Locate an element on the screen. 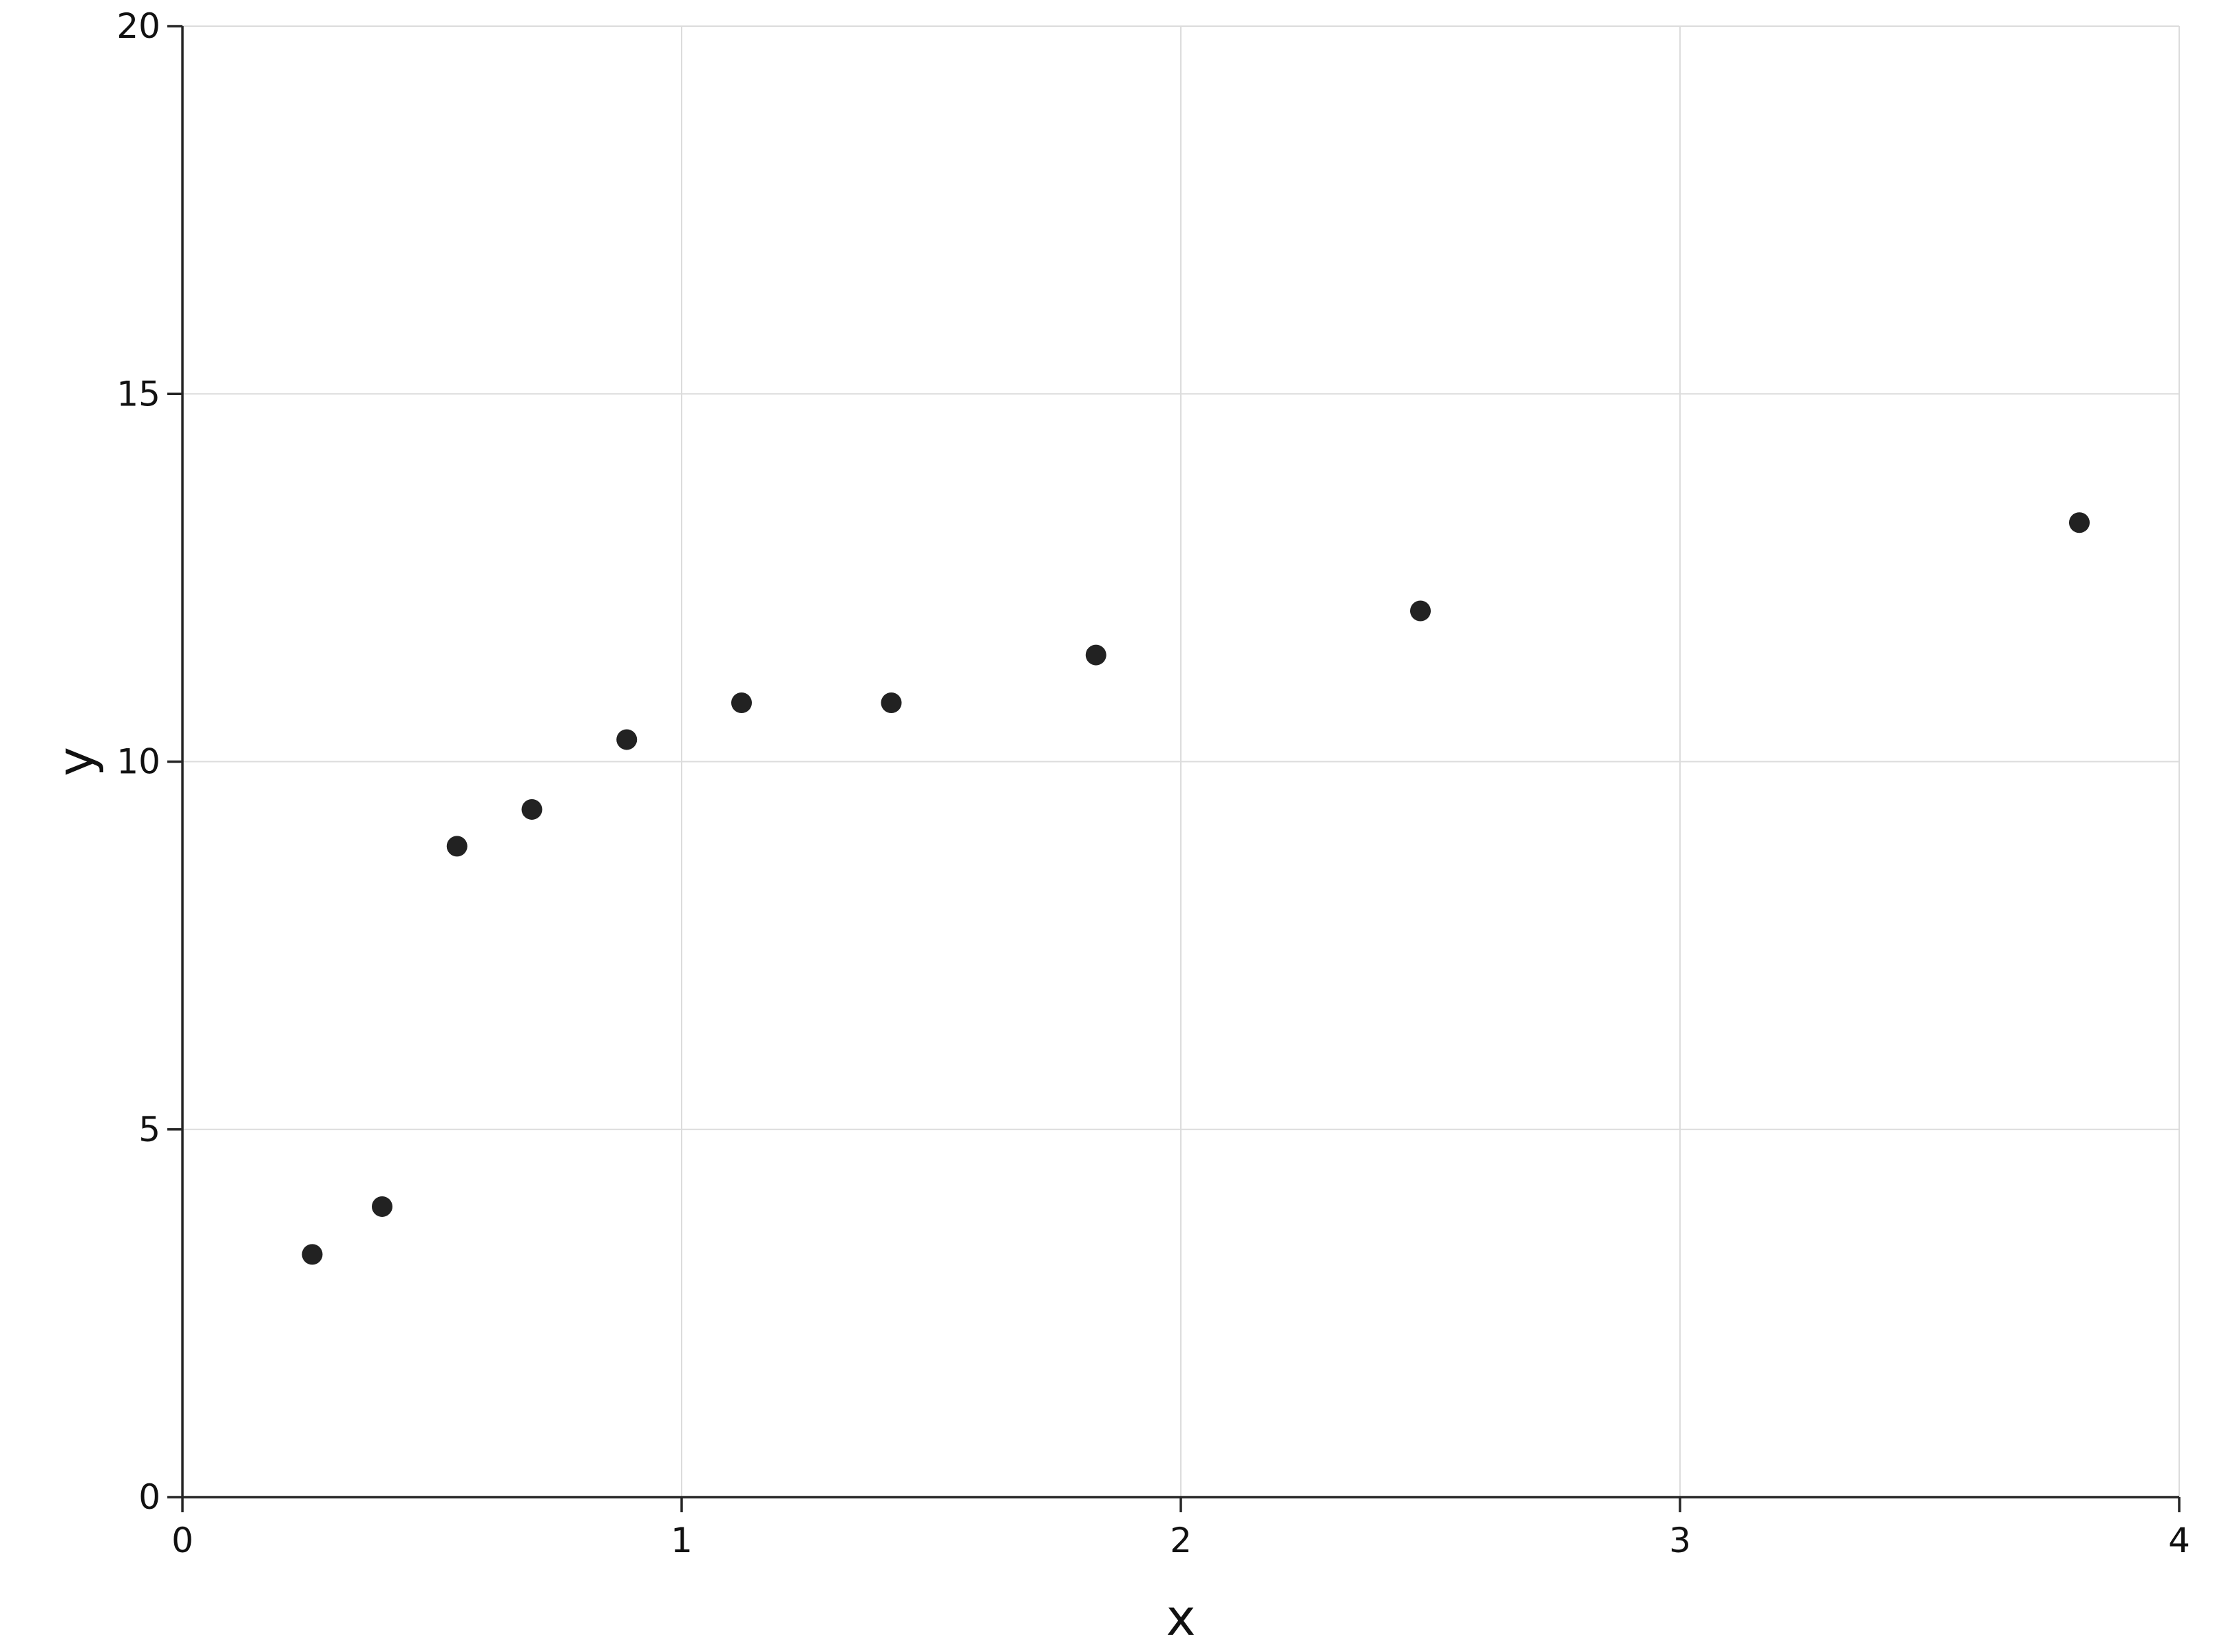  y-tick-label: 10 is located at coordinates (138, 762).